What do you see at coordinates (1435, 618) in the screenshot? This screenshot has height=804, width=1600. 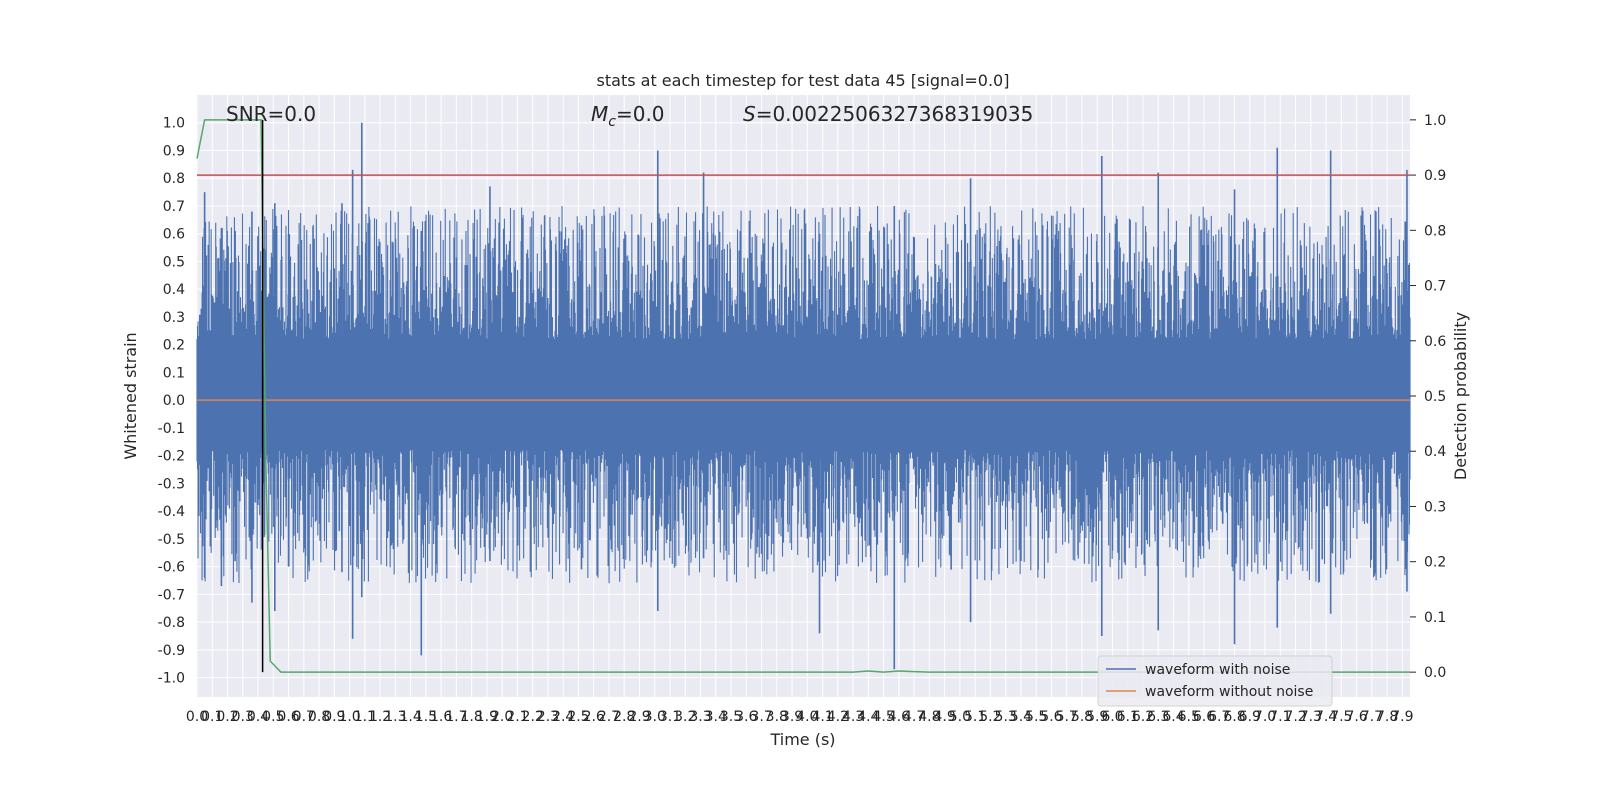 I see `y-tick-label-right: 0.1` at bounding box center [1435, 618].